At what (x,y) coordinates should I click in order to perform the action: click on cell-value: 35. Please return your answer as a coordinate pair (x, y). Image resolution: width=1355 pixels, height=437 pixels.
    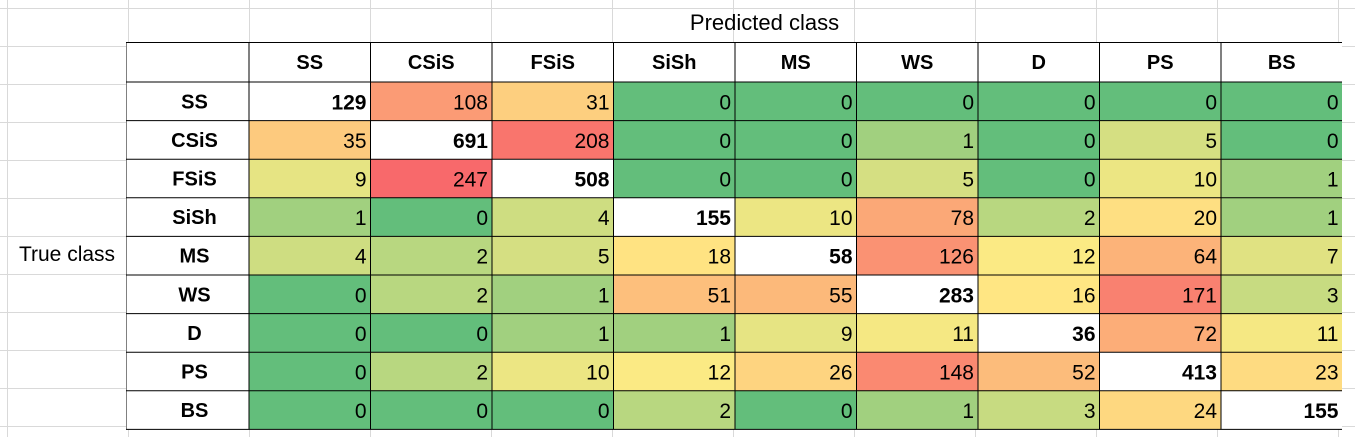
    Looking at the image, I should click on (354, 141).